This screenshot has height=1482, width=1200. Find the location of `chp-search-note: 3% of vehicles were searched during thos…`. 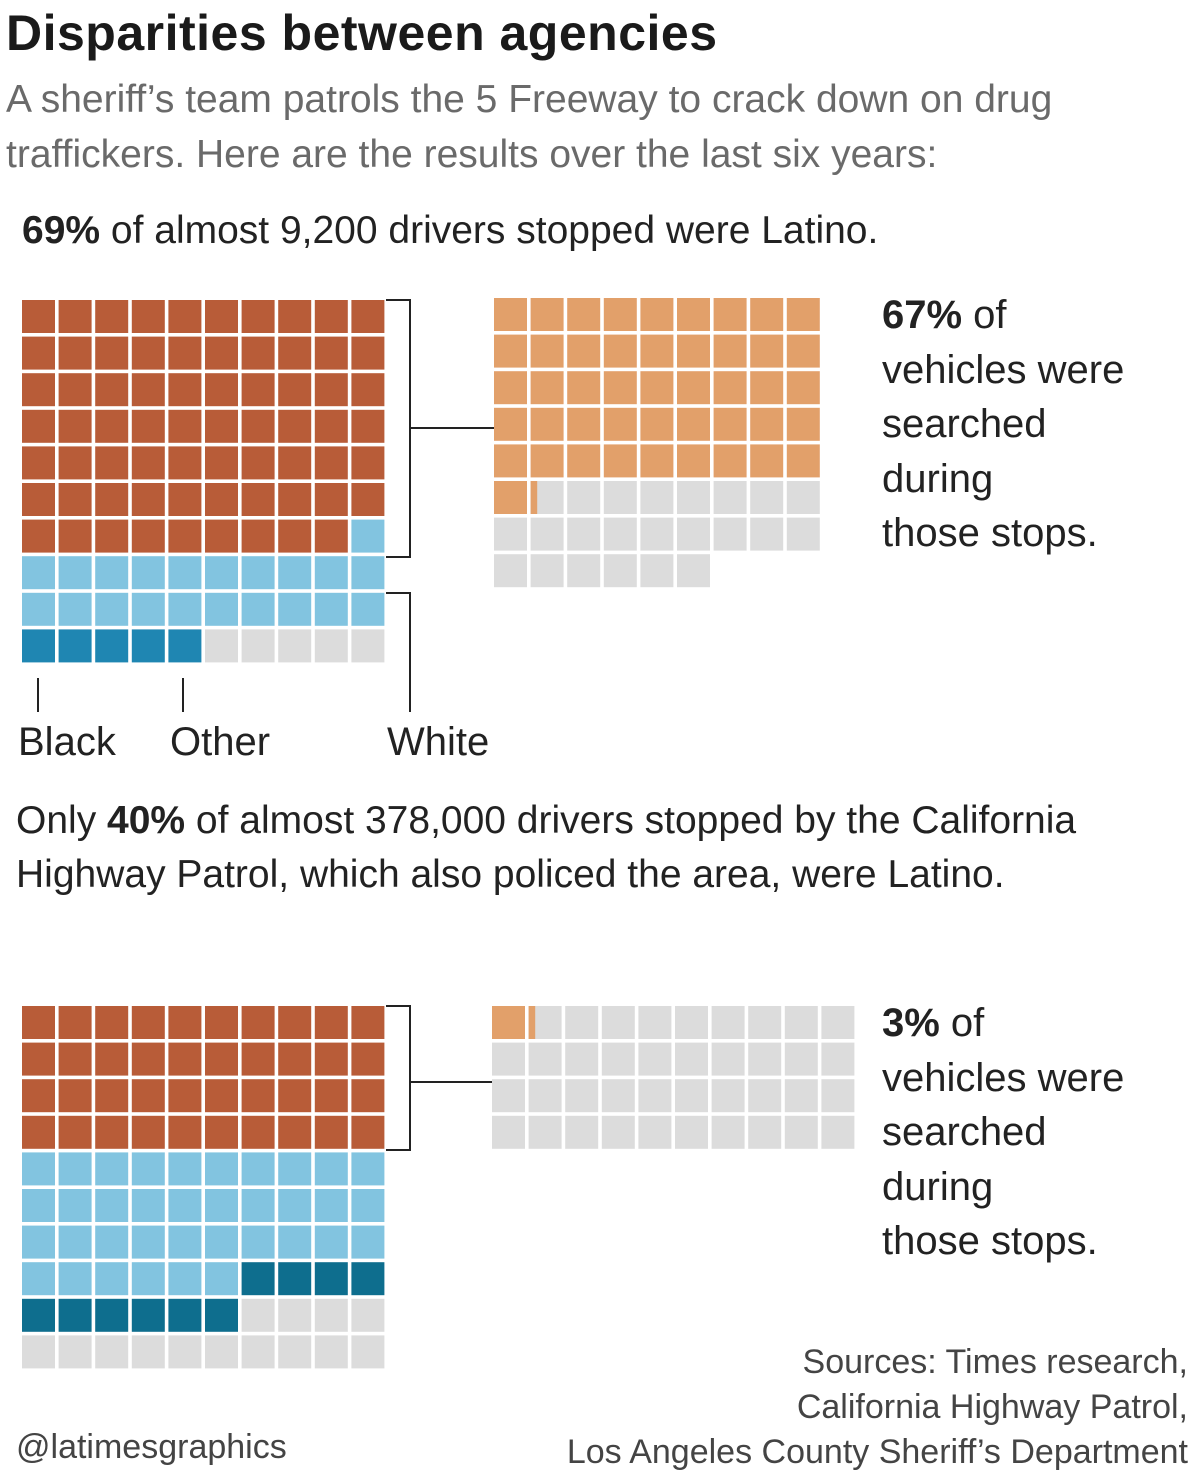

chp-search-note: 3% of vehicles were searched during thos… is located at coordinates (1032, 1132).